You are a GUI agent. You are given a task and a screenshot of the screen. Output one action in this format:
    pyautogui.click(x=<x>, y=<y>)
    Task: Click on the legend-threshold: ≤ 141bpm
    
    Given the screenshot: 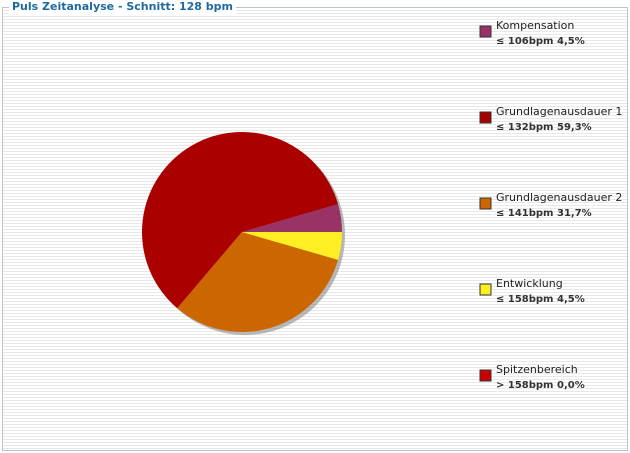 What is the action you would take?
    pyautogui.click(x=524, y=213)
    